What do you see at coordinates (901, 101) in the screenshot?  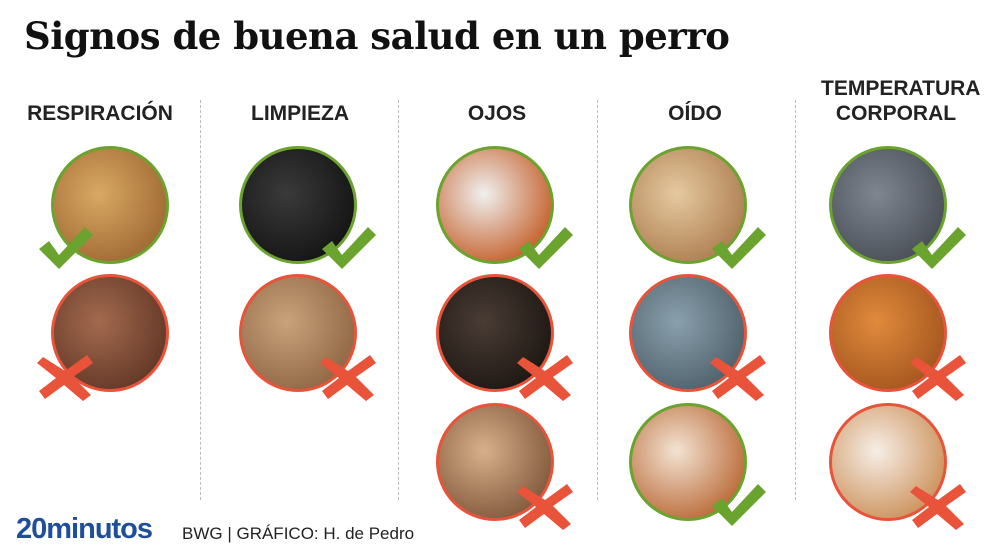 I see `column-title: TEMPERATURA CORPORAL` at bounding box center [901, 101].